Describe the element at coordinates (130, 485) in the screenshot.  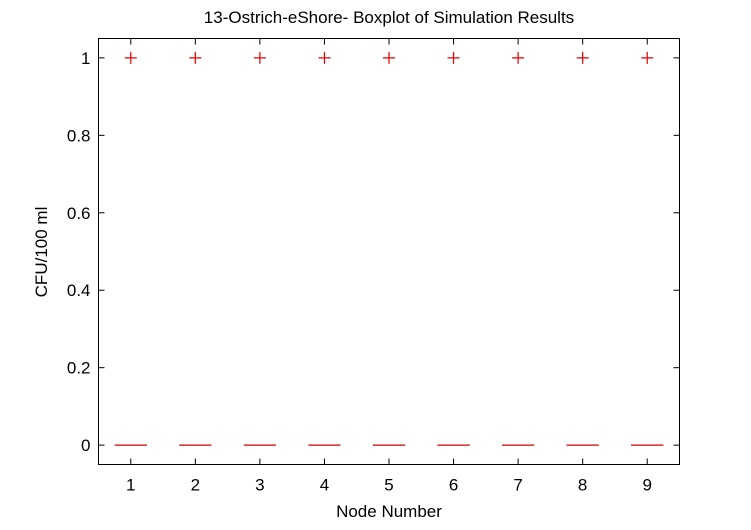
I see `x-tick-label: 1` at that location.